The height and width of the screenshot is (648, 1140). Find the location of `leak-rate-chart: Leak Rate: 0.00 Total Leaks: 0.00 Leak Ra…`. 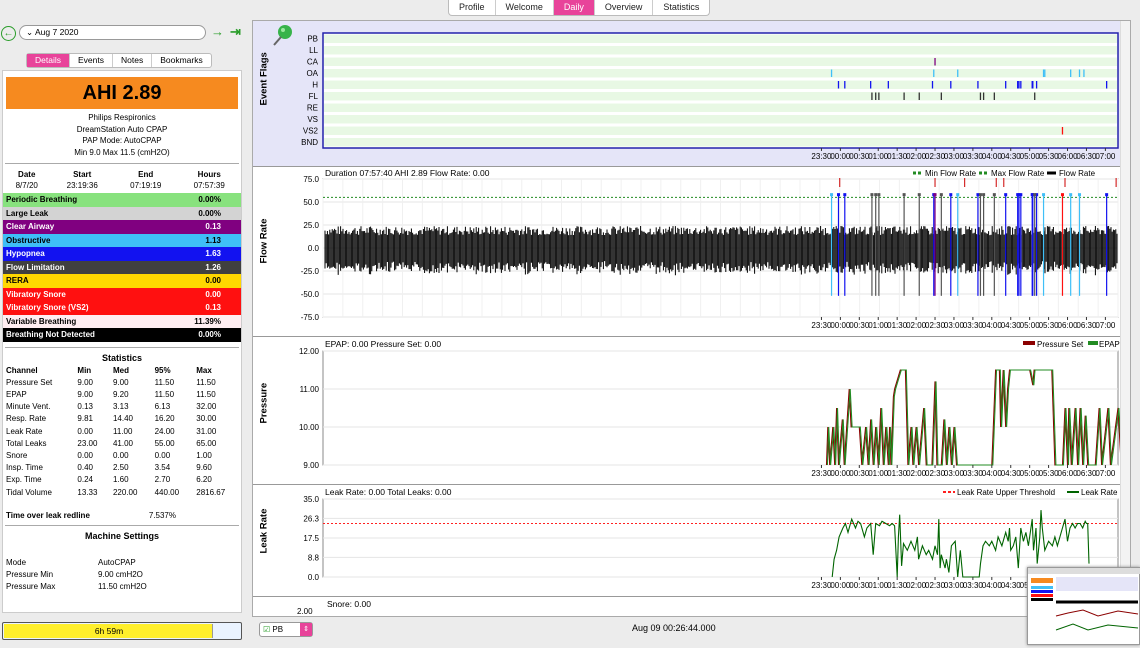

leak-rate-chart: Leak Rate: 0.00 Total Leaks: 0.00 Leak Ra… is located at coordinates (686, 541).